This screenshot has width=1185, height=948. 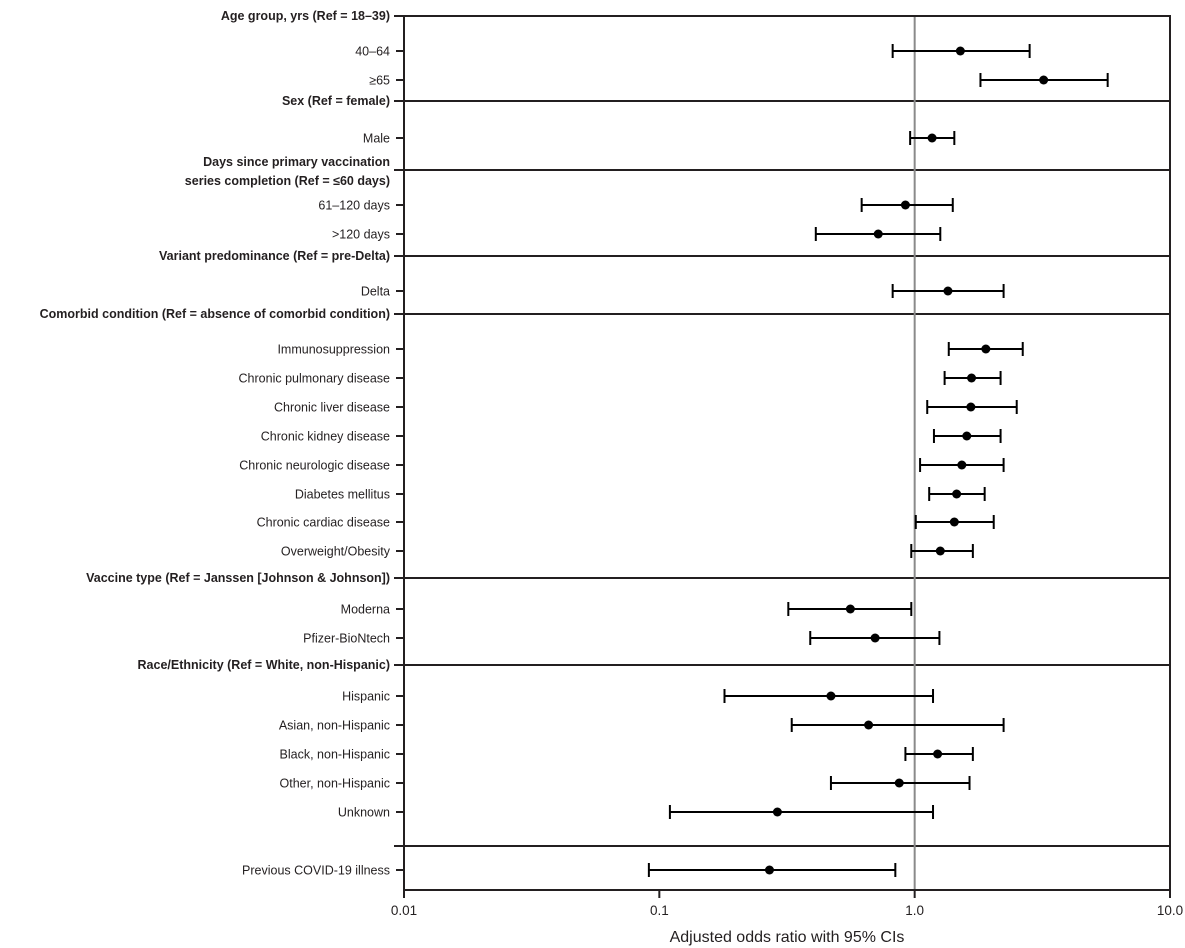 I want to click on x-axis: 0.01 0.1 1.0 10.0, so click(x=787, y=904).